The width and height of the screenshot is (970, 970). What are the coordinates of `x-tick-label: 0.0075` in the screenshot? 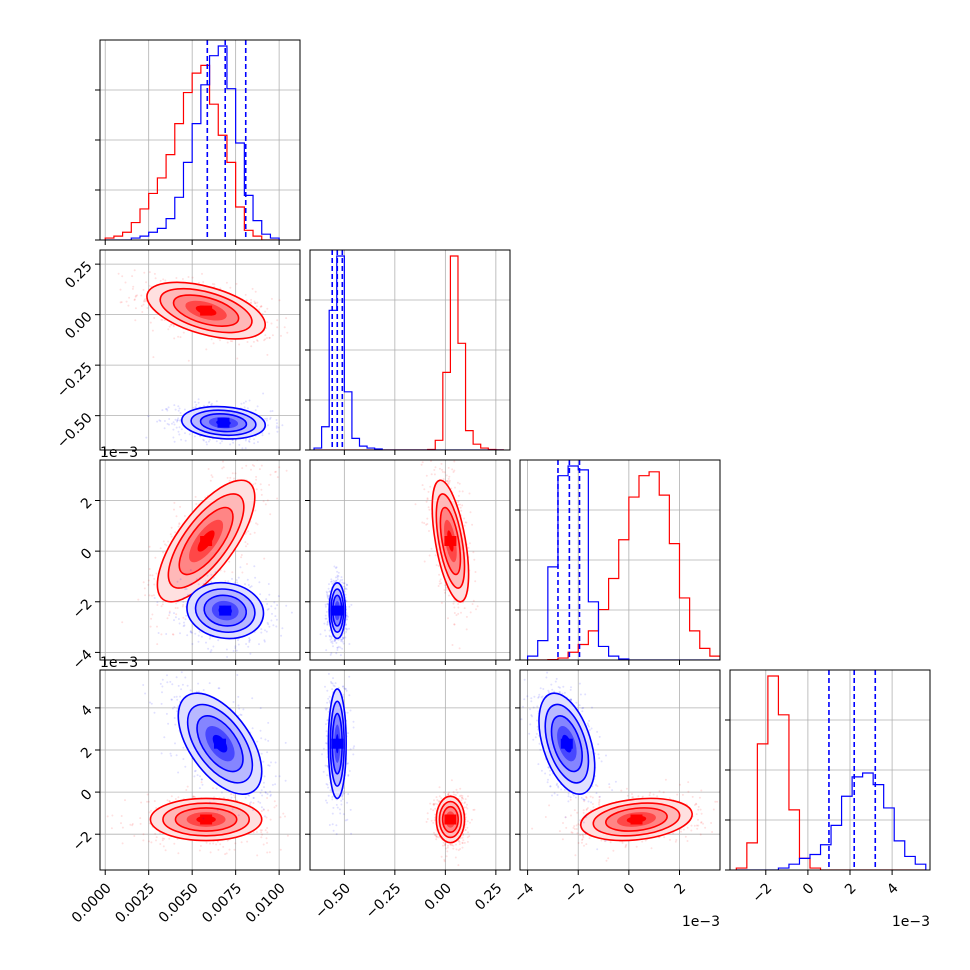 It's located at (222, 903).